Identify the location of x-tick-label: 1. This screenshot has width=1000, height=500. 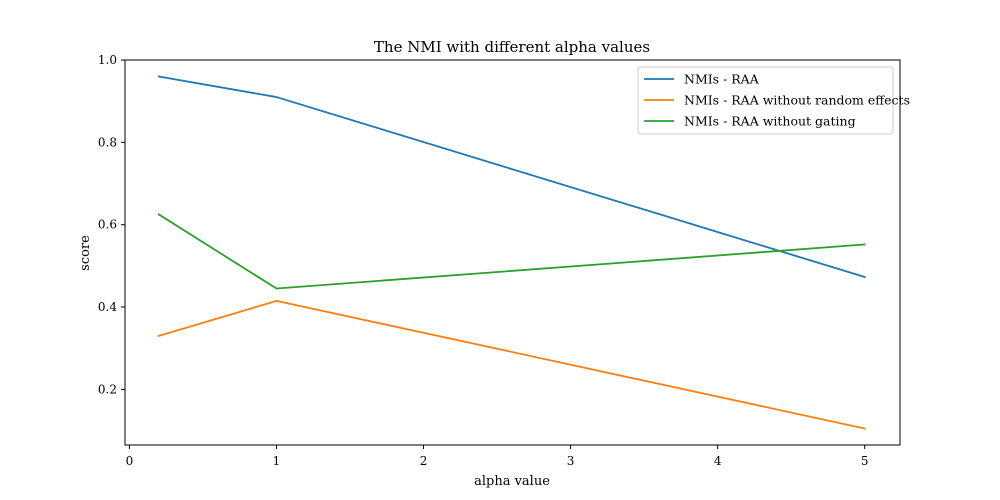
(277, 461).